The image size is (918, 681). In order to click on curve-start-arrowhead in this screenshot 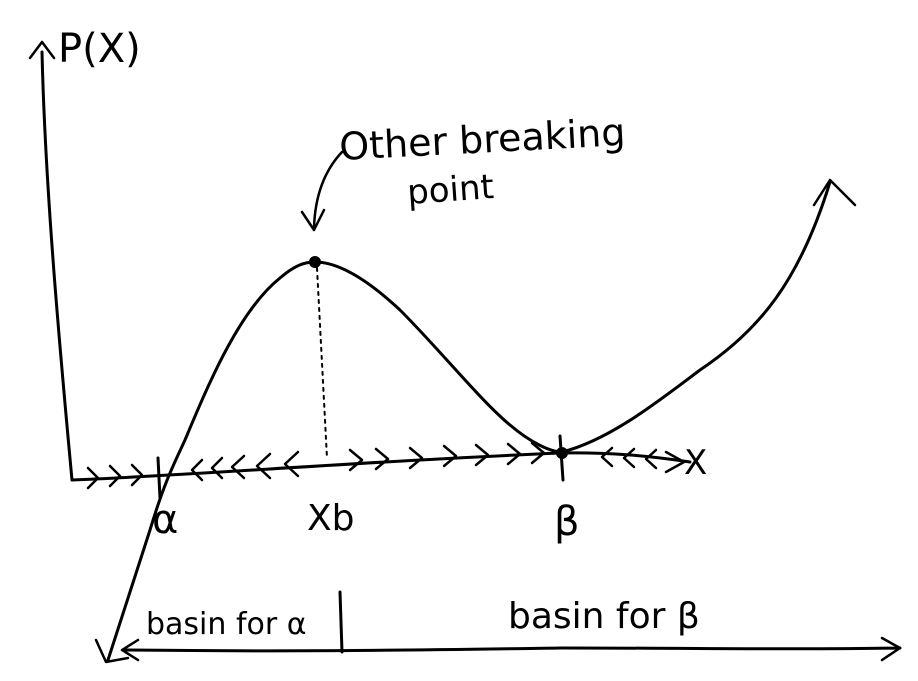, I will do `click(112, 651)`.